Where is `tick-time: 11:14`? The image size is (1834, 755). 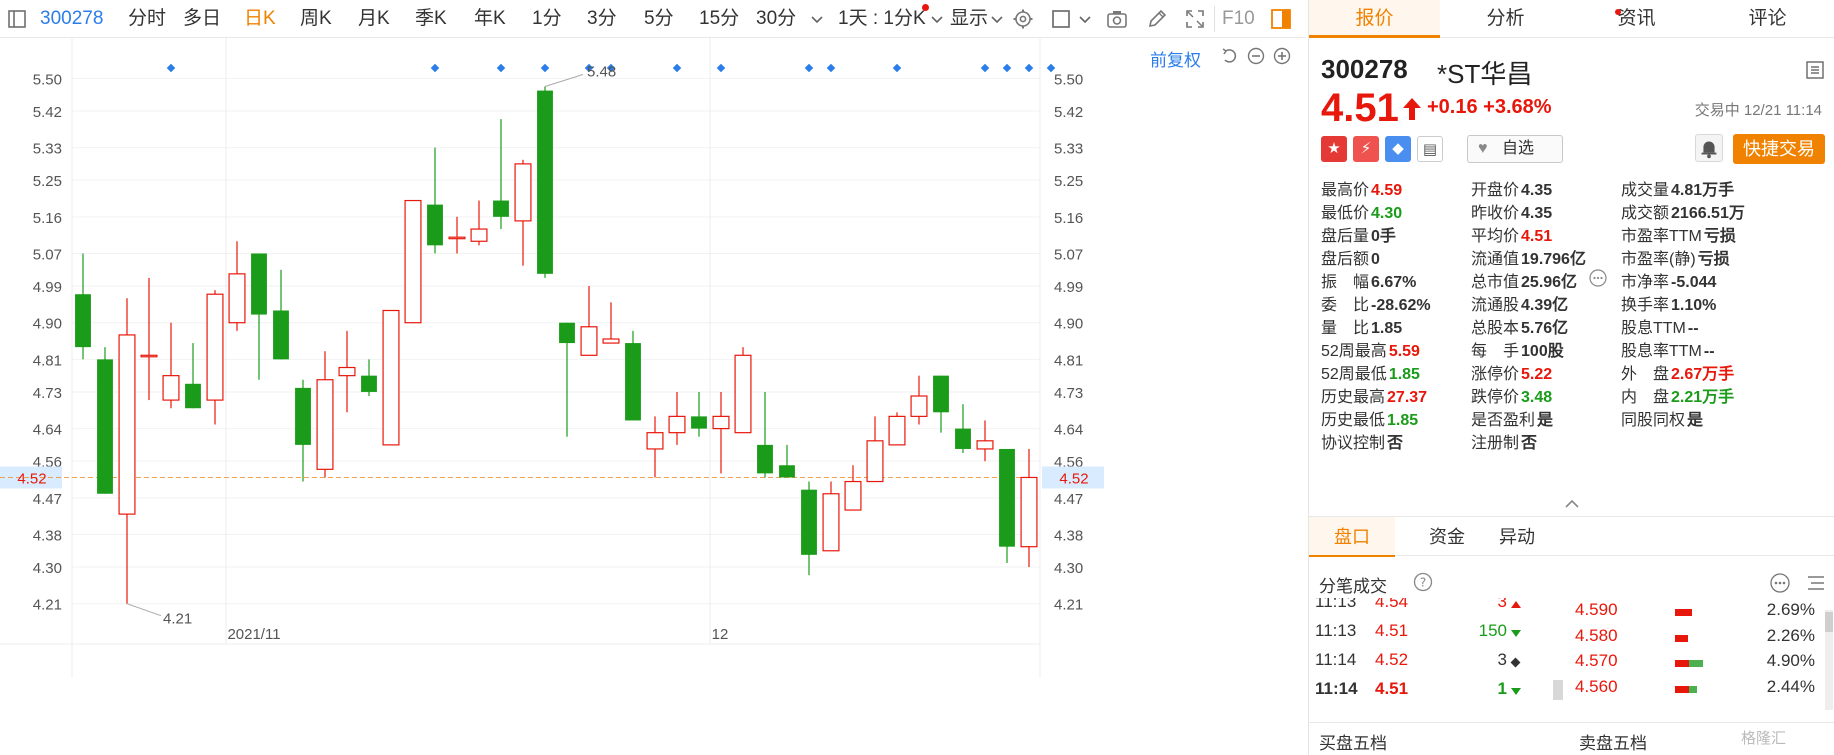 tick-time: 11:14 is located at coordinates (1336, 688).